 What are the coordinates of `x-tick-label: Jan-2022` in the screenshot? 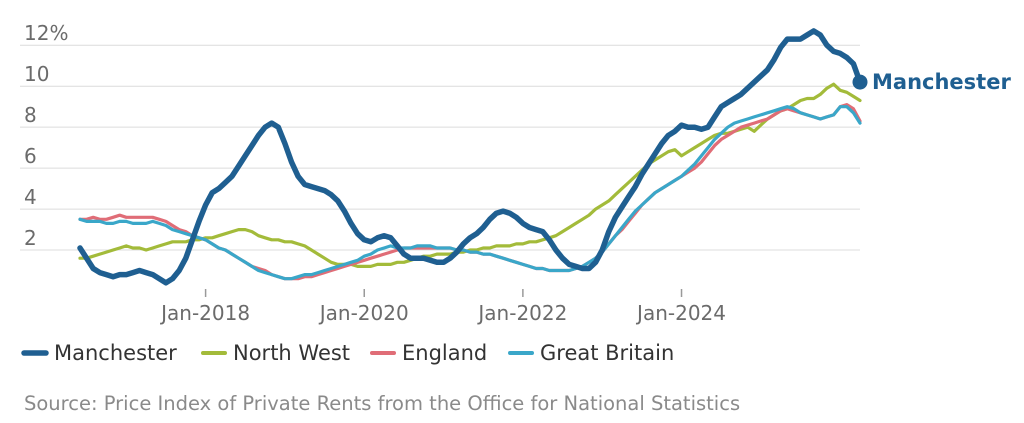 It's located at (521, 313).